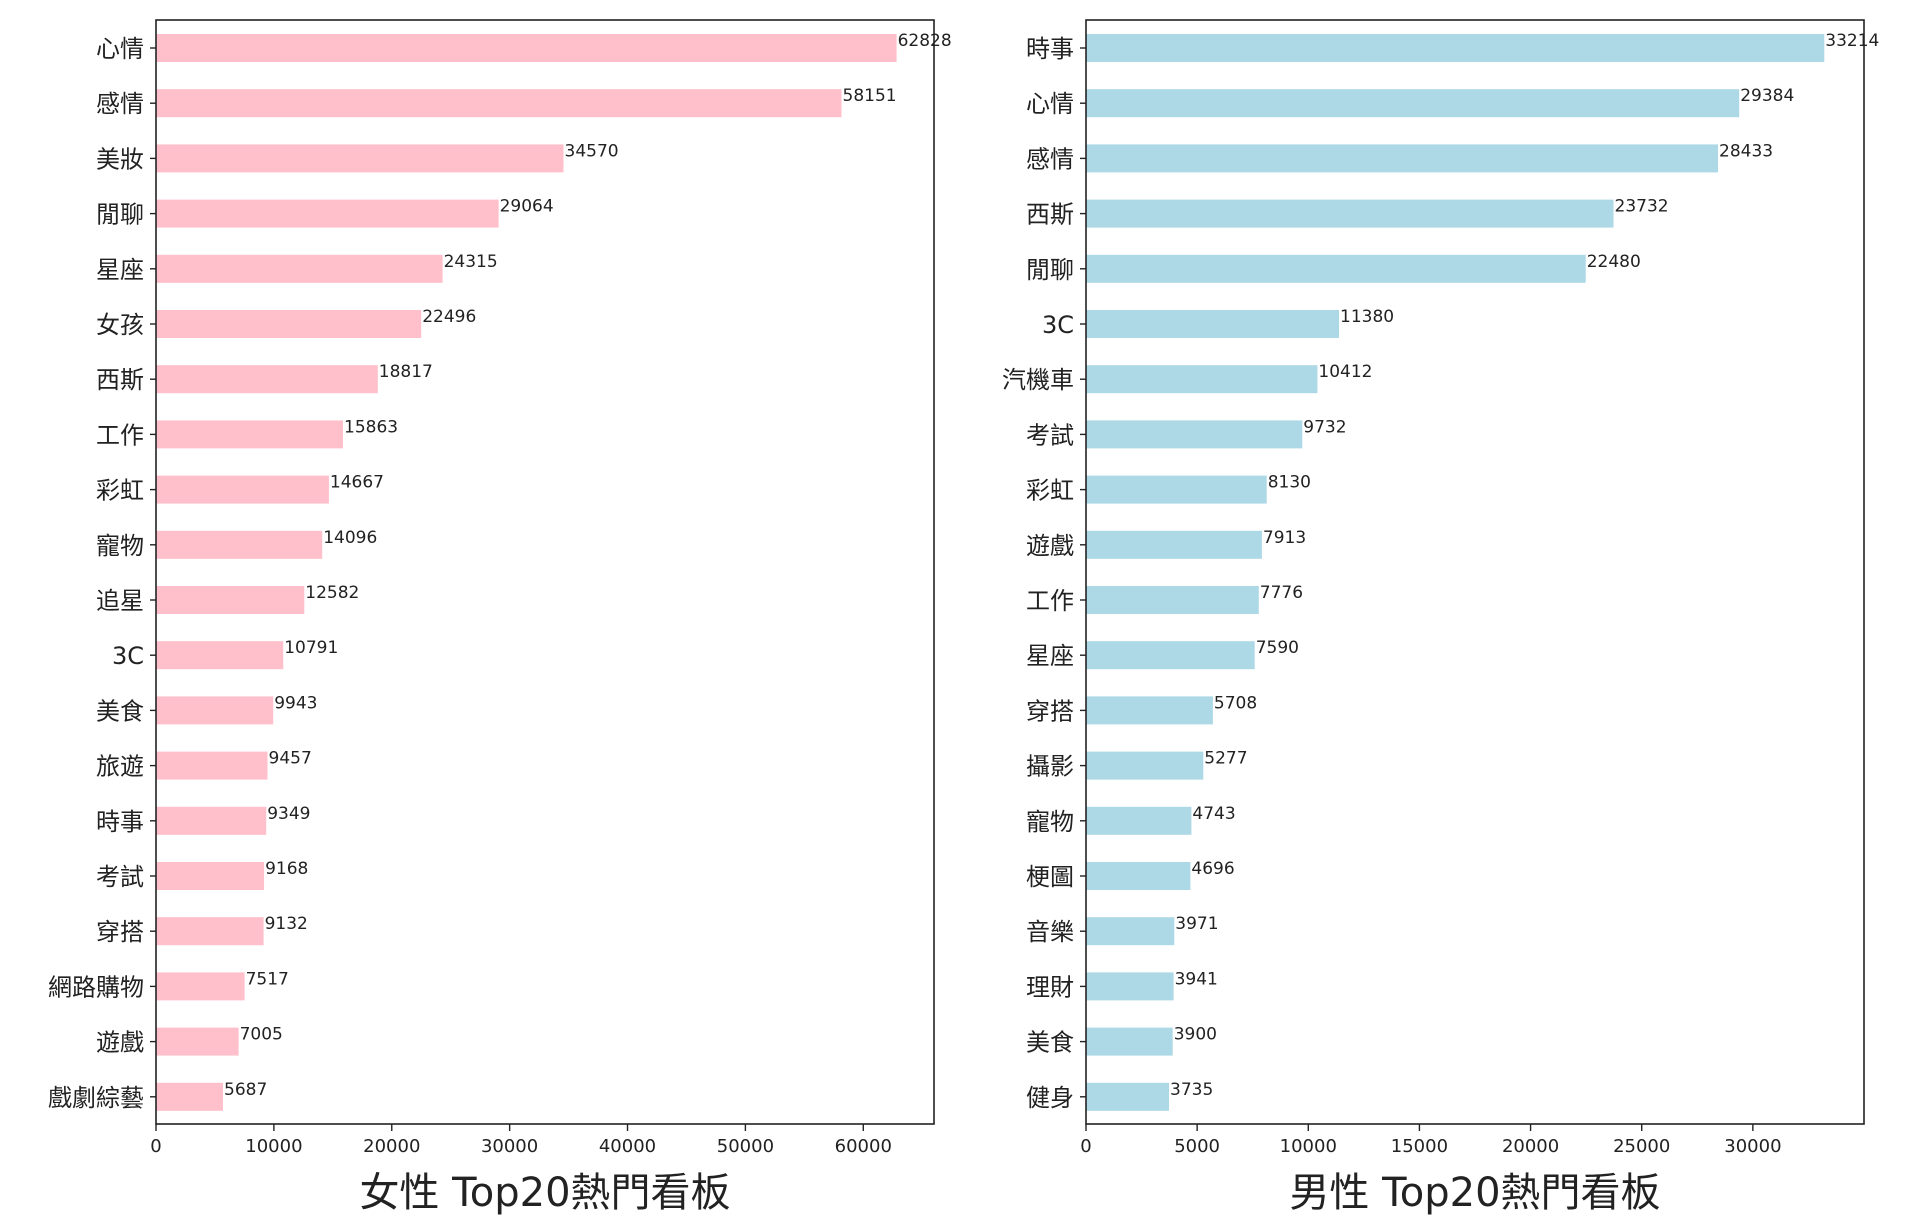  Describe the element at coordinates (120, 767) in the screenshot. I see `female-category-label-14: 旅遊` at that location.